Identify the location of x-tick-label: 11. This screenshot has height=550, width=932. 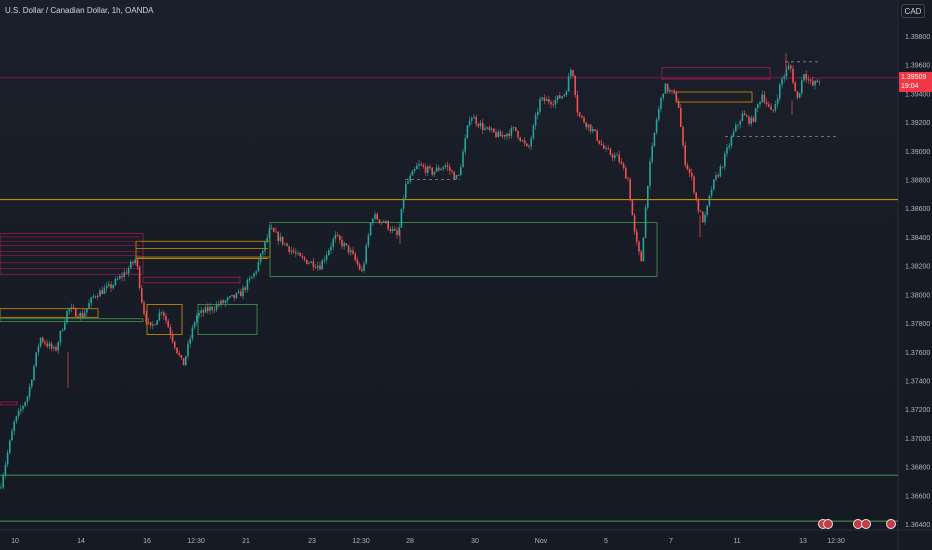
(736, 541).